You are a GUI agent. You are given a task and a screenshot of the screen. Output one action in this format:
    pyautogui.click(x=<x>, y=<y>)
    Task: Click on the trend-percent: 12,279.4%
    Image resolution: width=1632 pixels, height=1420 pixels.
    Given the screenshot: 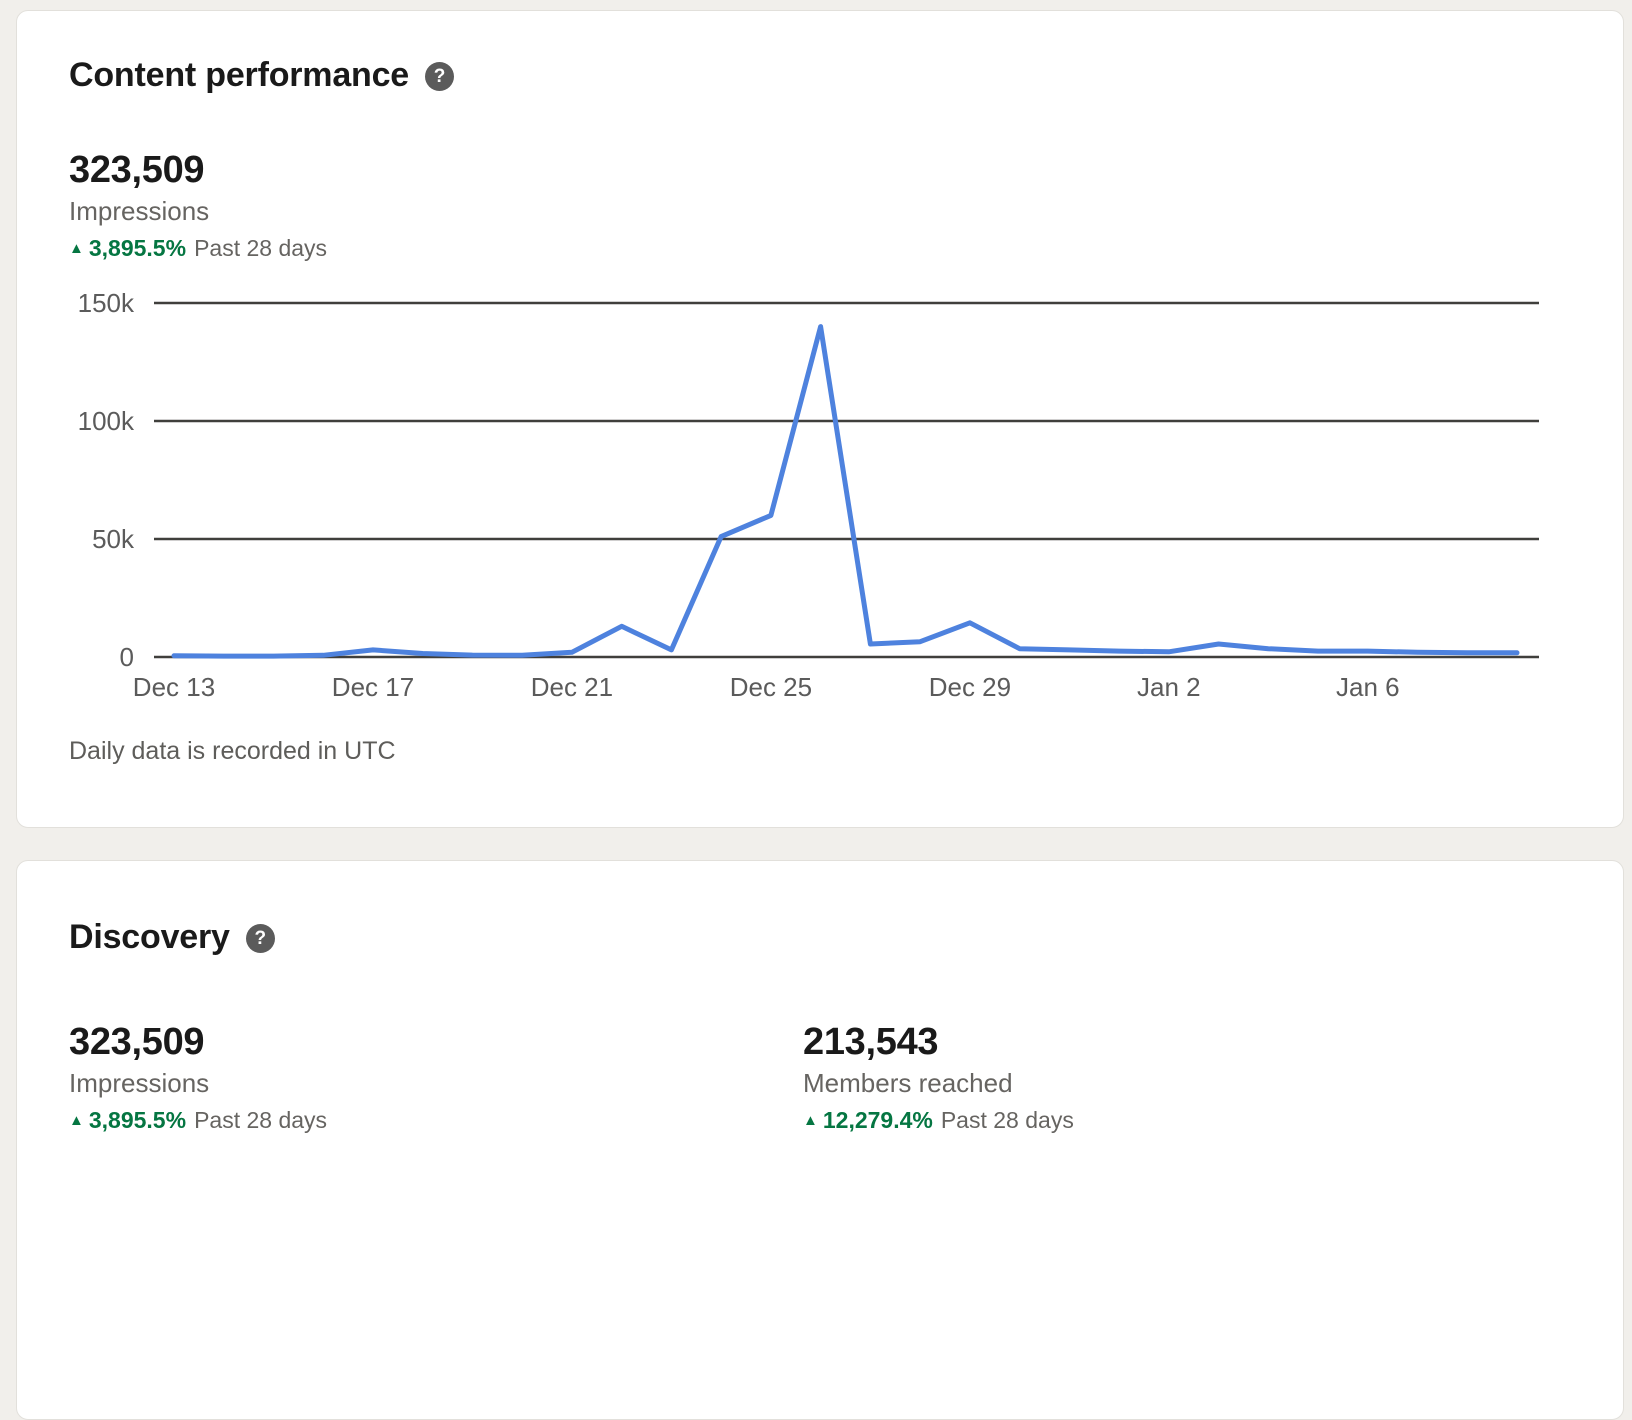 What is the action you would take?
    pyautogui.click(x=877, y=1120)
    